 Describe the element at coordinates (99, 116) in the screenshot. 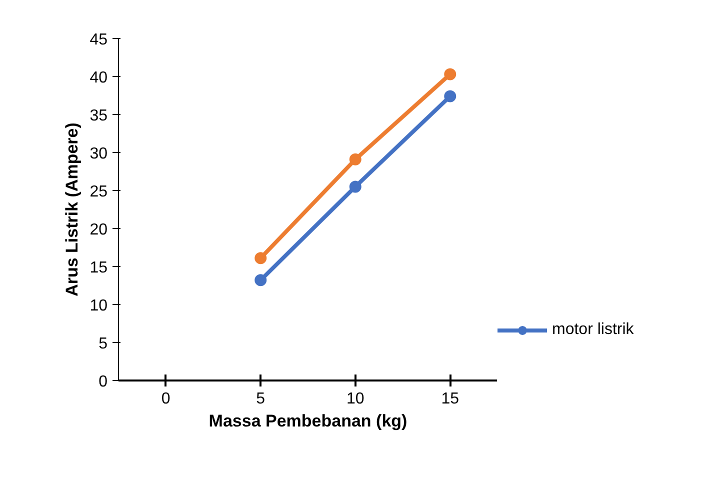

I see `y-tick-label: 35` at that location.